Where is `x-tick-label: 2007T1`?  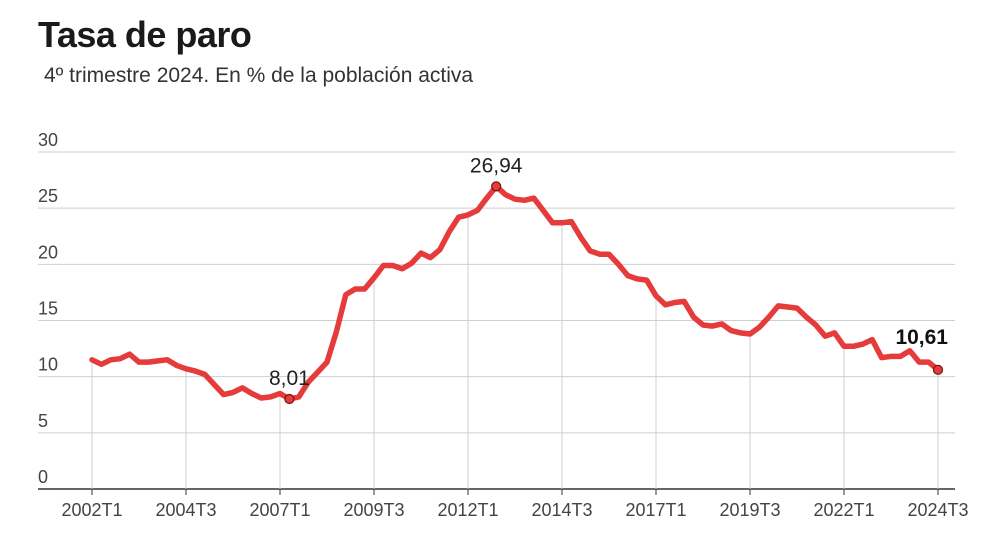
x-tick-label: 2007T1 is located at coordinates (279, 510).